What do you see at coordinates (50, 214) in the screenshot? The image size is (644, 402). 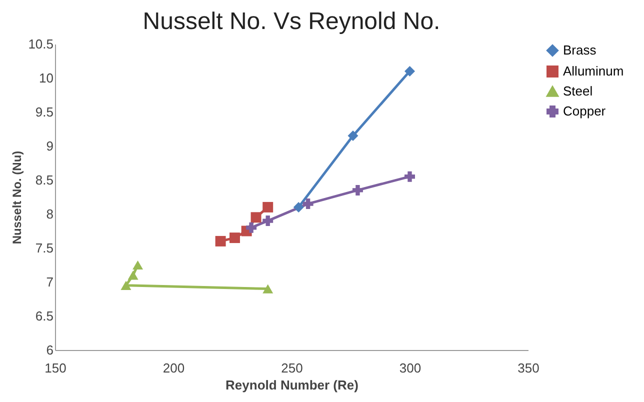 I see `y-tick-label: 8` at bounding box center [50, 214].